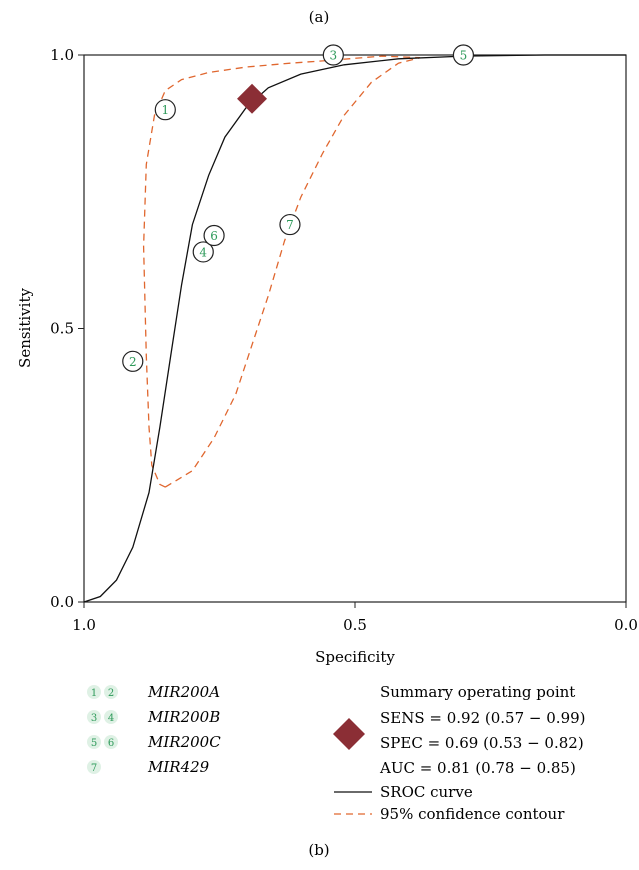 The image size is (639, 870). Describe the element at coordinates (318, 850) in the screenshot. I see `figure-label-bottom: (b)` at that location.